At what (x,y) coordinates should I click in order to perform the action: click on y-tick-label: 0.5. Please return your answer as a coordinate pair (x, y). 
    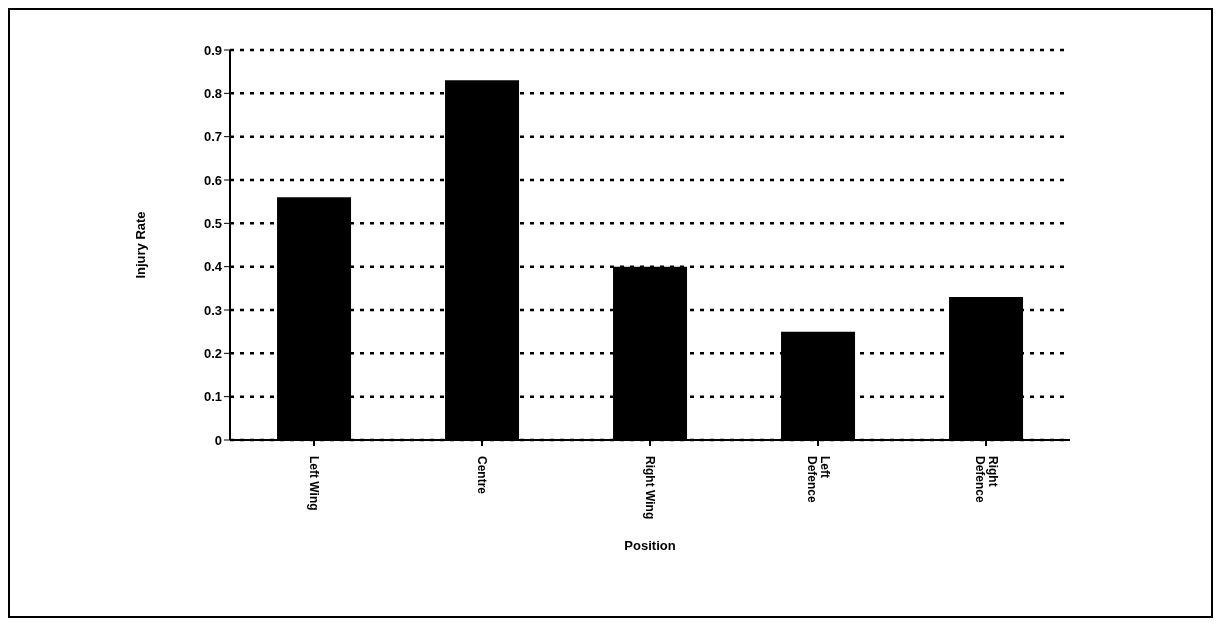
    Looking at the image, I should click on (212, 223).